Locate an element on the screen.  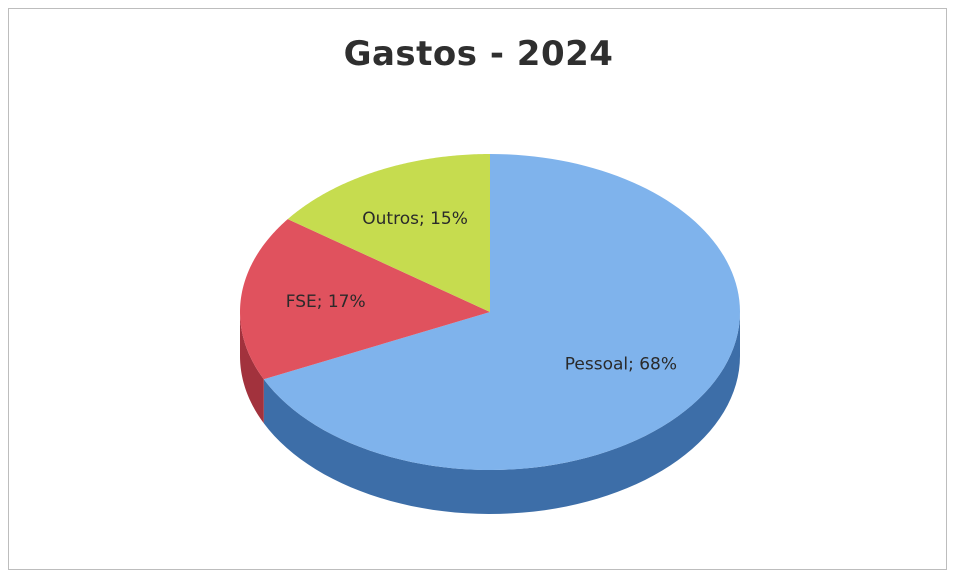
pie-slice-outros is located at coordinates (388, 233).